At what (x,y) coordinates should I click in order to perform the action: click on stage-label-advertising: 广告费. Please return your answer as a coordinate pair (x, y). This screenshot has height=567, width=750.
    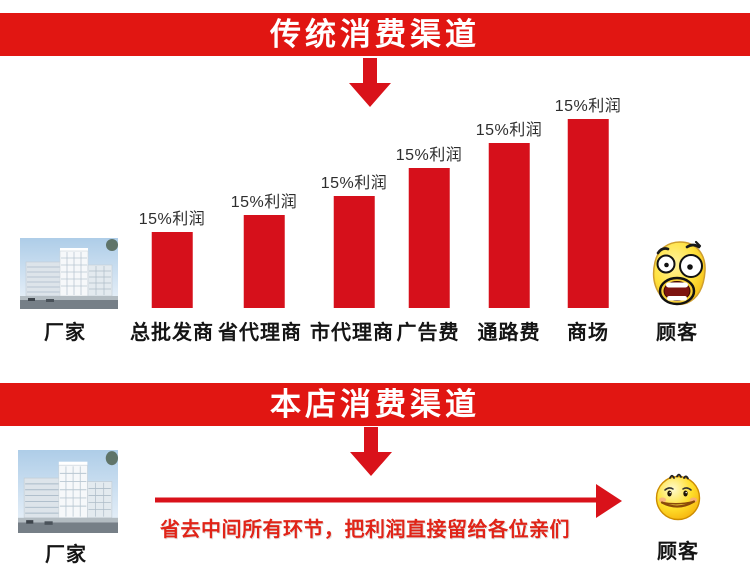
    Looking at the image, I should click on (428, 333).